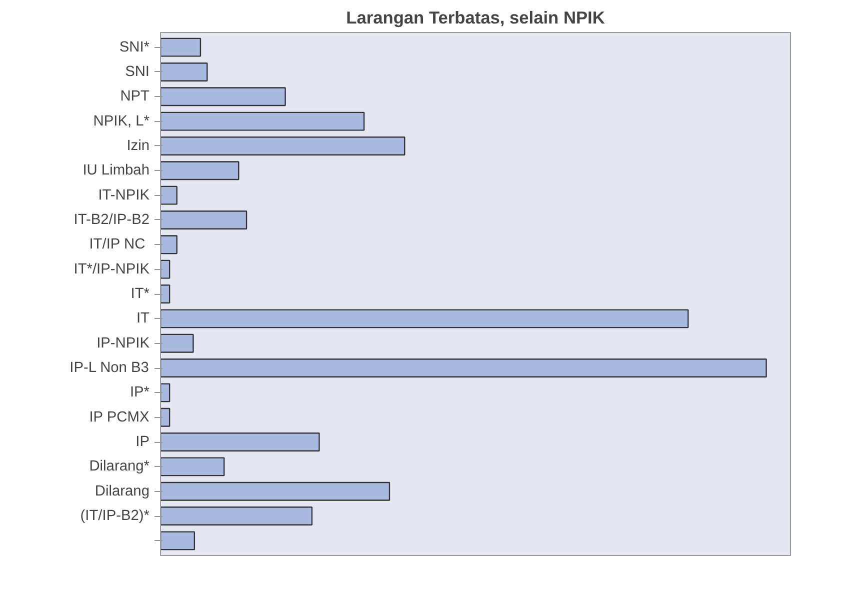 The image size is (841, 601). Describe the element at coordinates (137, 72) in the screenshot. I see `y-tick-label: SNI` at that location.